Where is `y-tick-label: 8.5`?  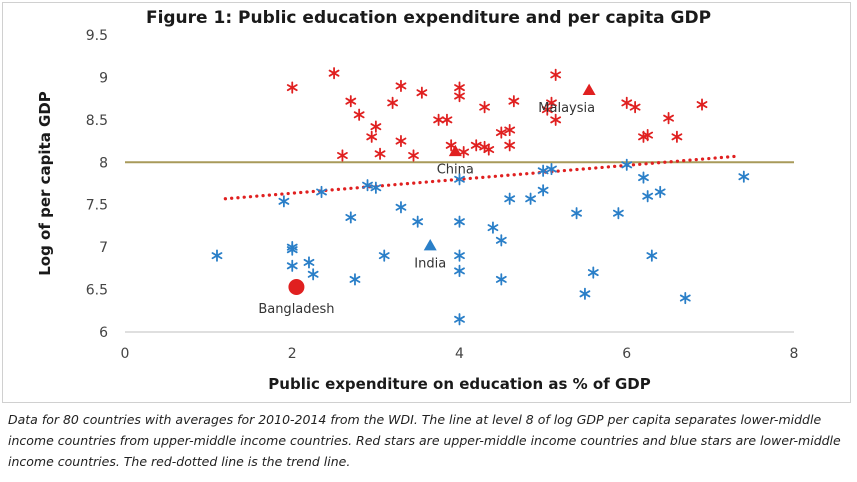
y-tick-label: 8.5 is located at coordinates (97, 121).